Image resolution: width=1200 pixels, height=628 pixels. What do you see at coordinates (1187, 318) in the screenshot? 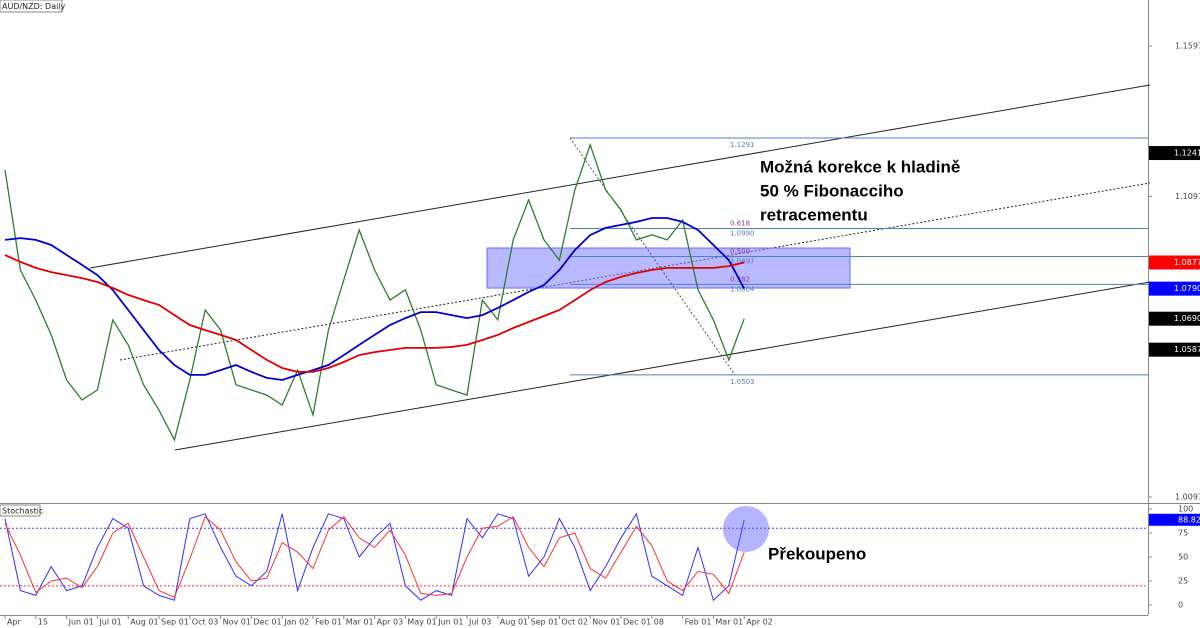
I see `price-tag-label: 1.0690` at bounding box center [1187, 318].